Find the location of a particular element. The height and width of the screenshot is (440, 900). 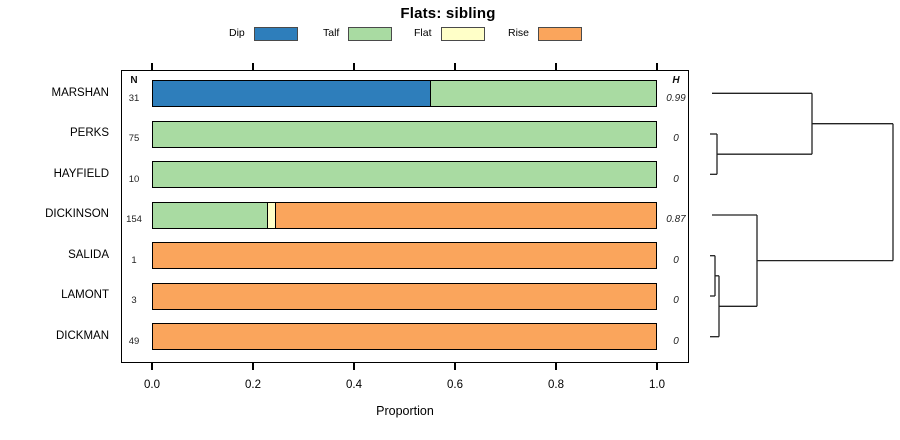

legend-label: Flat is located at coordinates (423, 33).